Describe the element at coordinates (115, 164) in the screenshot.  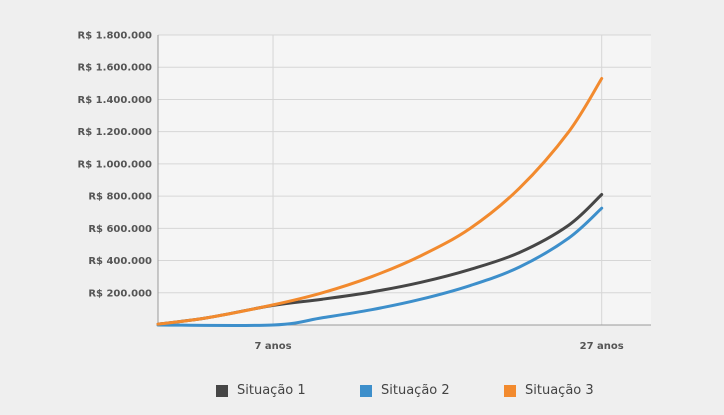
I see `y-tick-label: R$ 1.000.000` at that location.